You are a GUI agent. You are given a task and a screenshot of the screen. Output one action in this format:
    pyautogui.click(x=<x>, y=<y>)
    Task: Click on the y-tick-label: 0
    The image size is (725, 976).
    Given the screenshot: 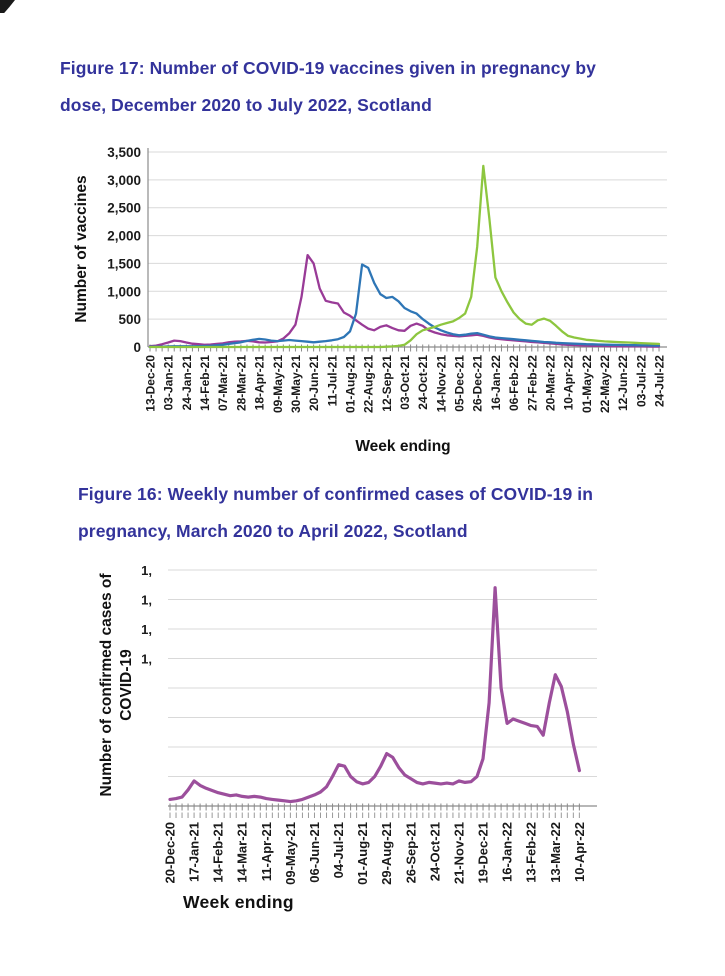 What is the action you would take?
    pyautogui.click(x=137, y=347)
    